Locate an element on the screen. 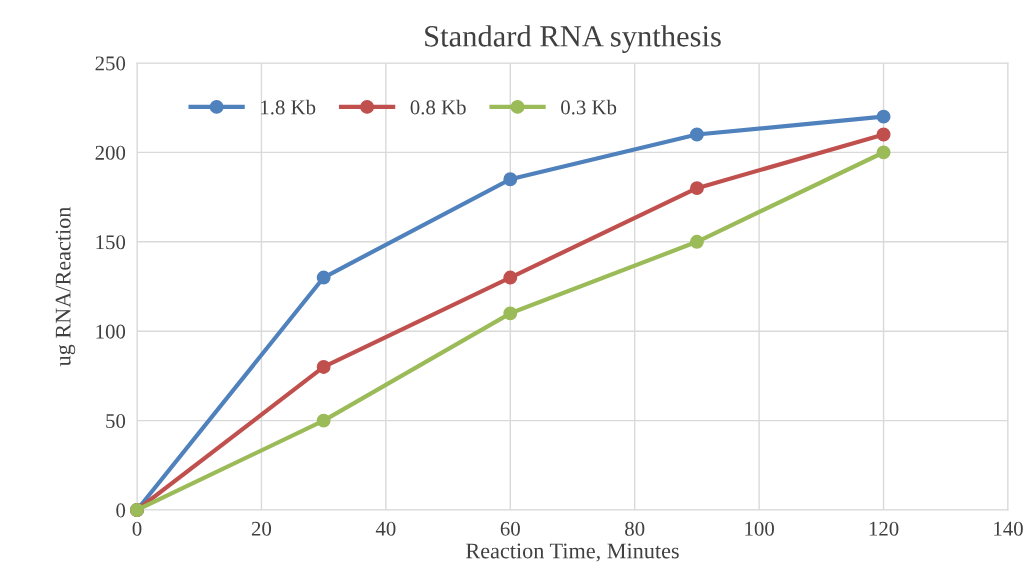 The width and height of the screenshot is (1028, 584). y-tick-label: 200 is located at coordinates (110, 152).